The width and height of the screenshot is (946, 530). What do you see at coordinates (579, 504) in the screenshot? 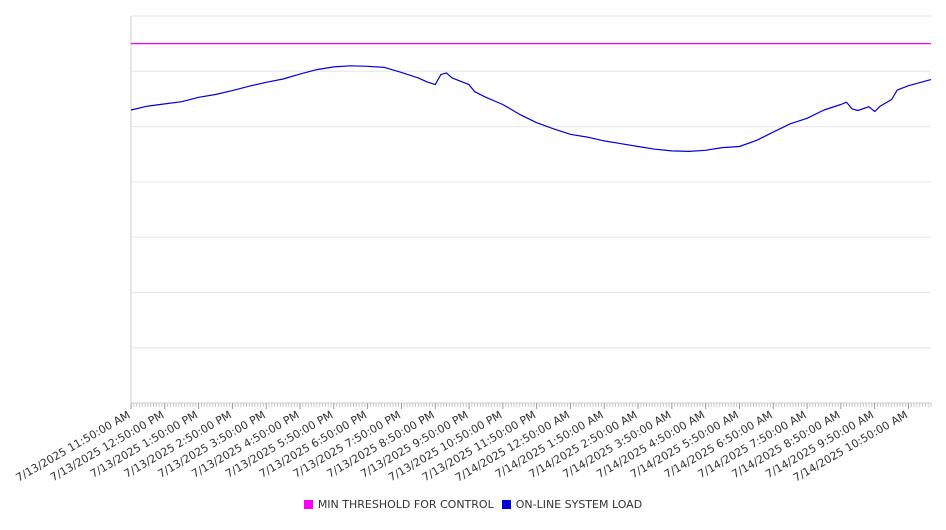
I see `legend-label: ON-LINE SYSTEM LOAD` at bounding box center [579, 504].